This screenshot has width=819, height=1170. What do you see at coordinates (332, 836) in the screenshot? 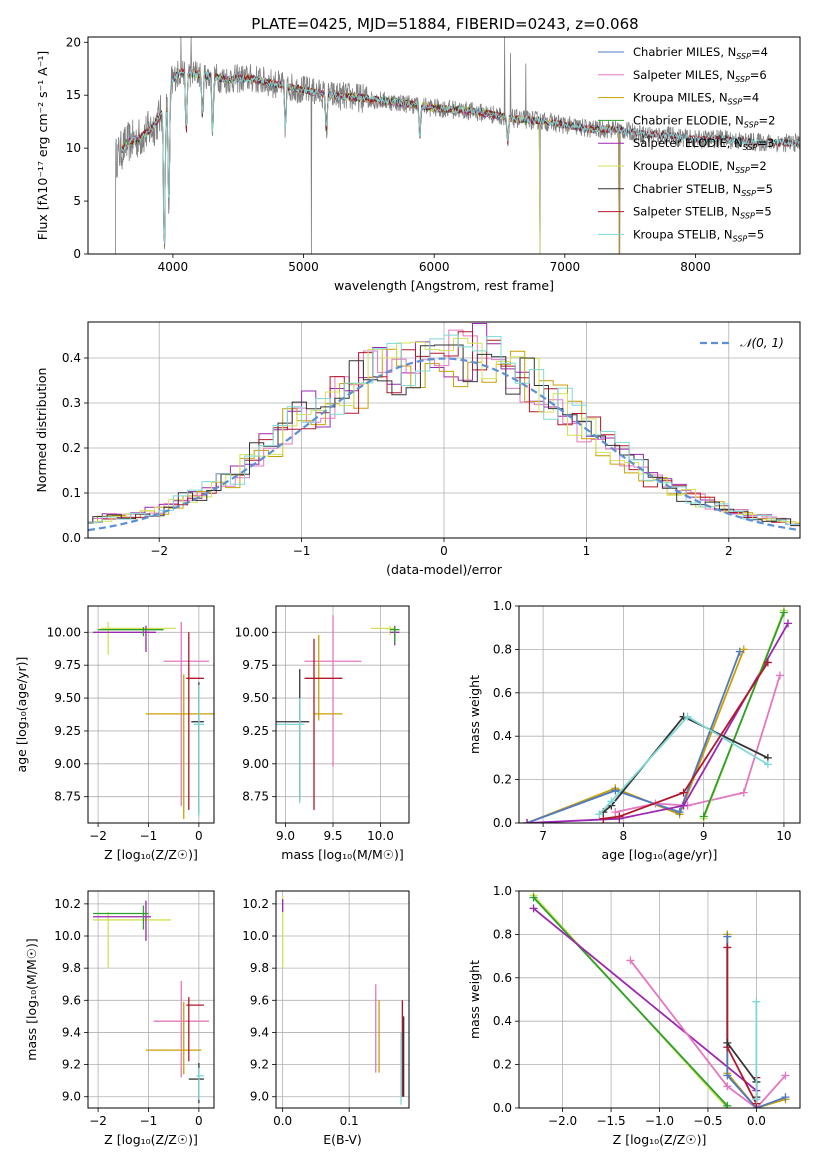
I see `x-tick-label: 9.5` at bounding box center [332, 836].